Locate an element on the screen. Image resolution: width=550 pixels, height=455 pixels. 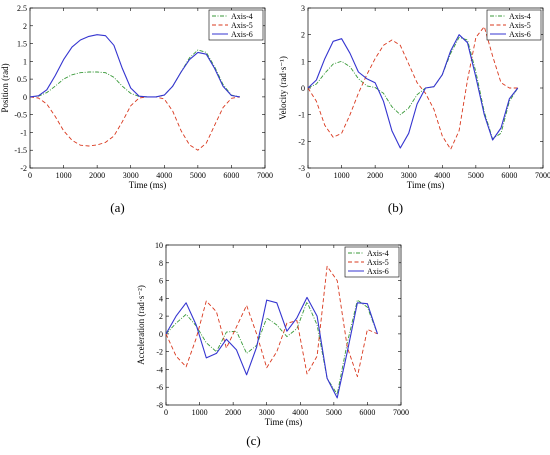
y-tick-label: -8 is located at coordinates (159, 405).